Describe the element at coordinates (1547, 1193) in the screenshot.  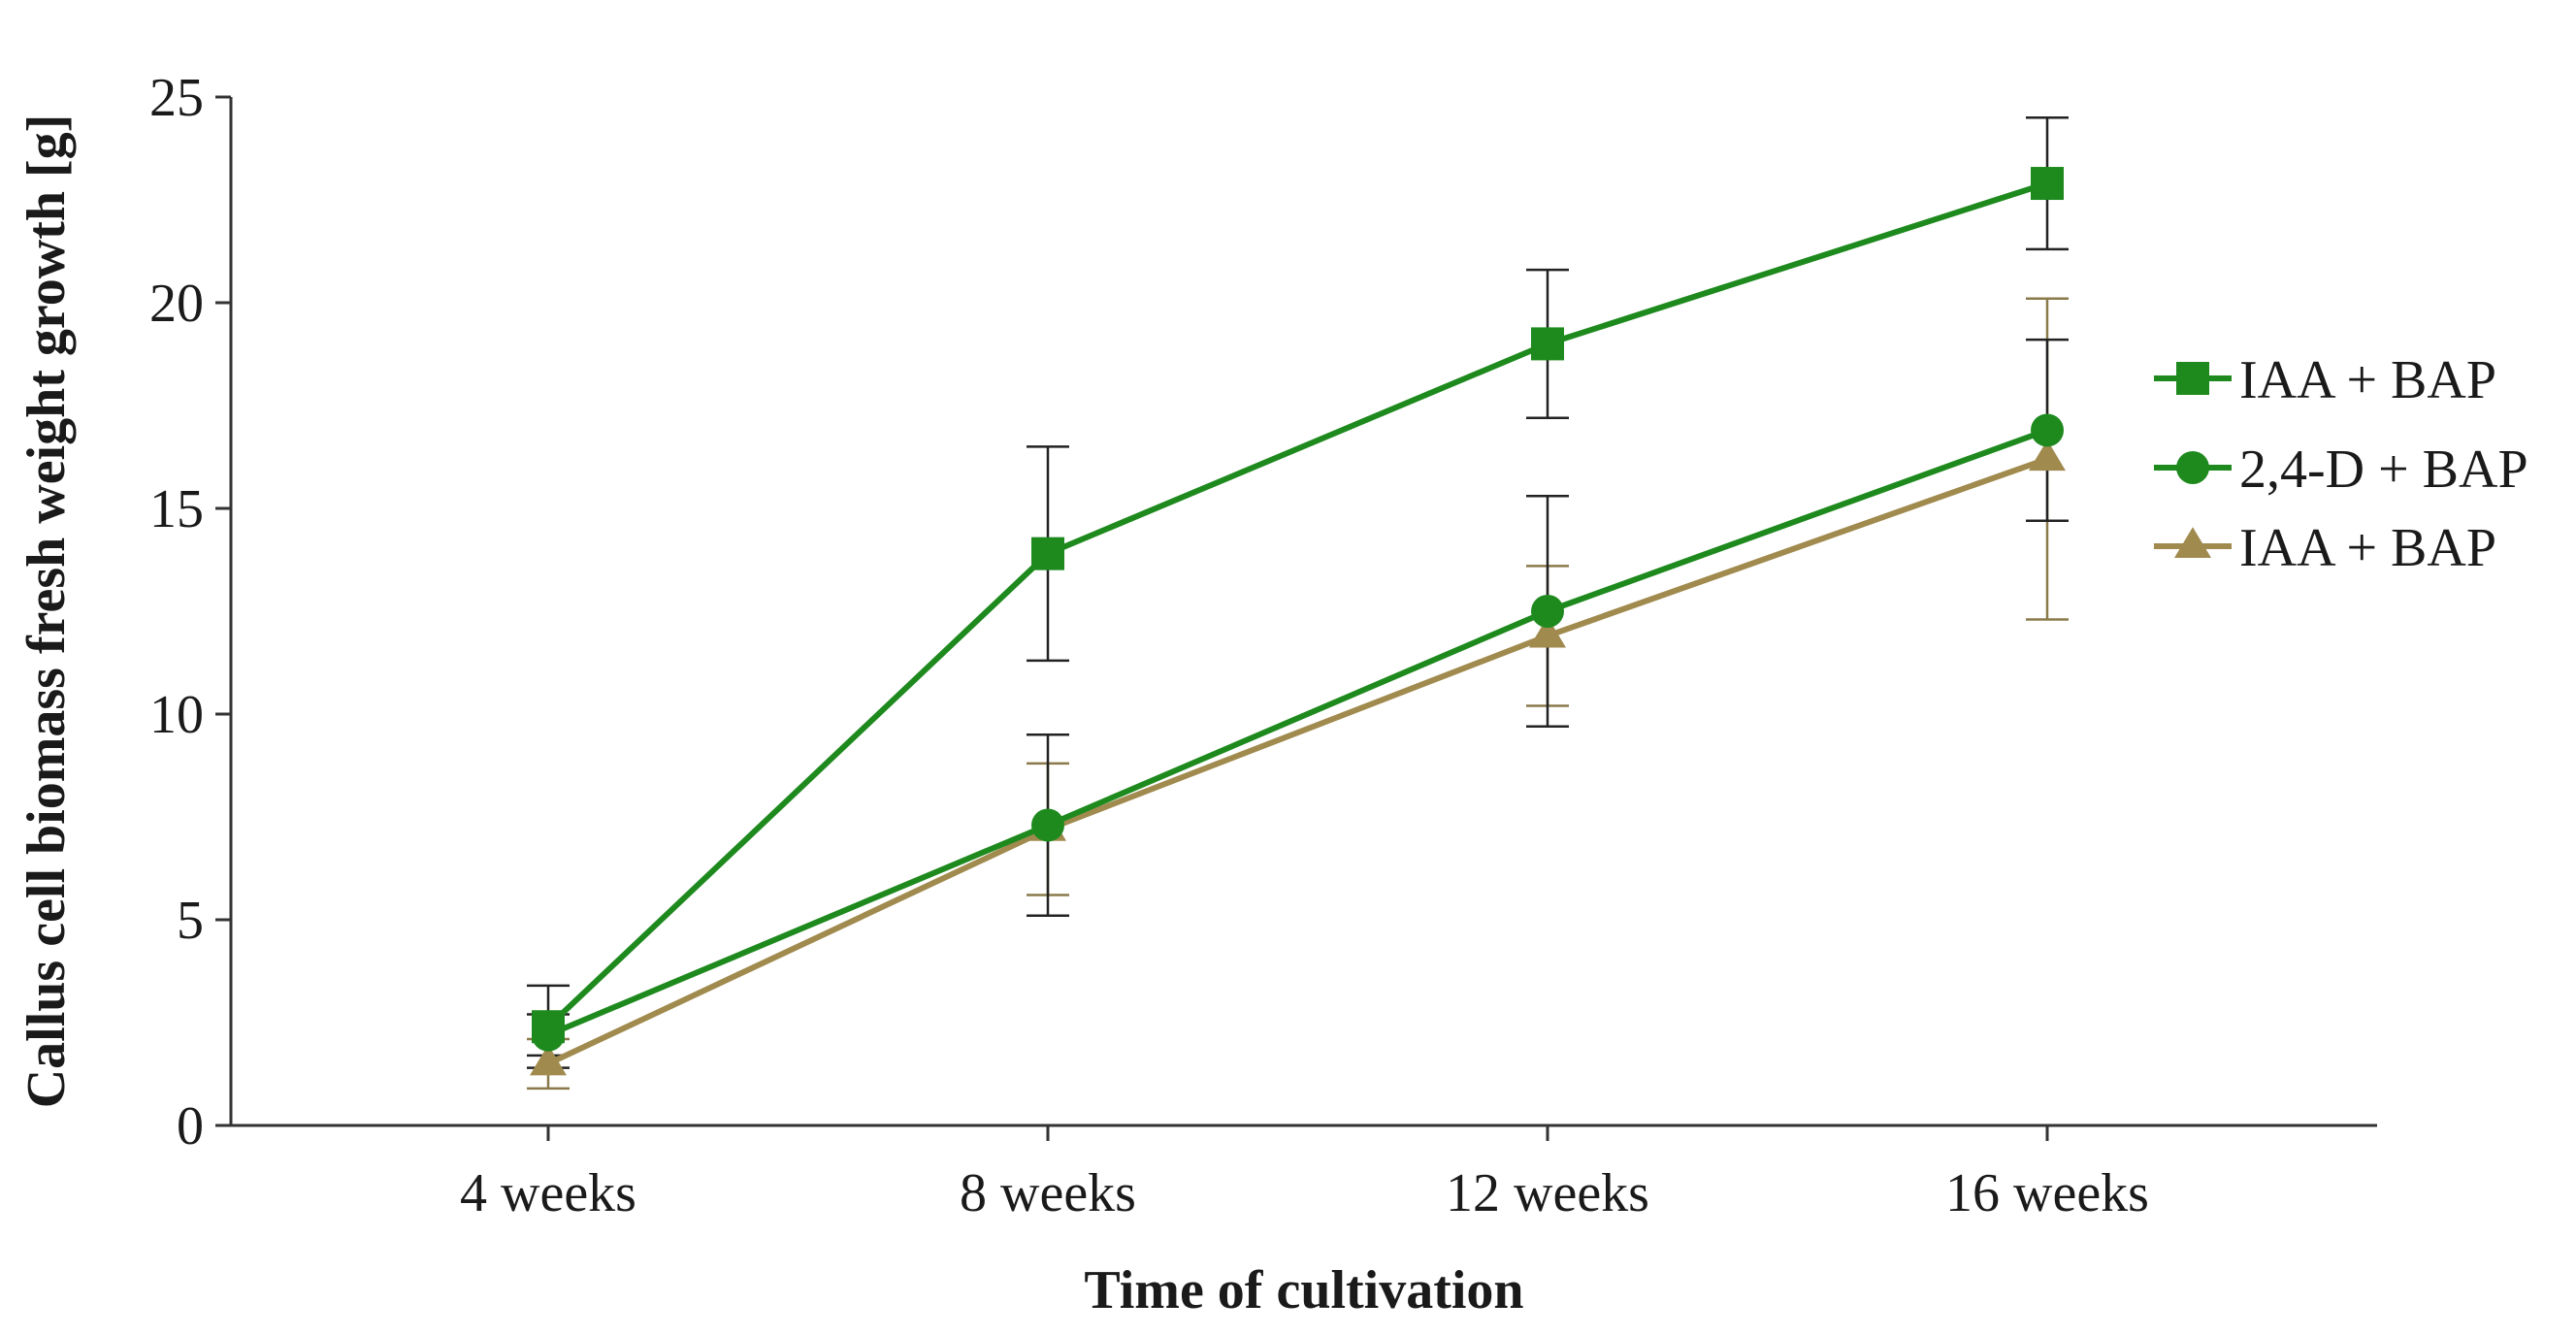
I see `x-tick-label: 12 weeks` at that location.